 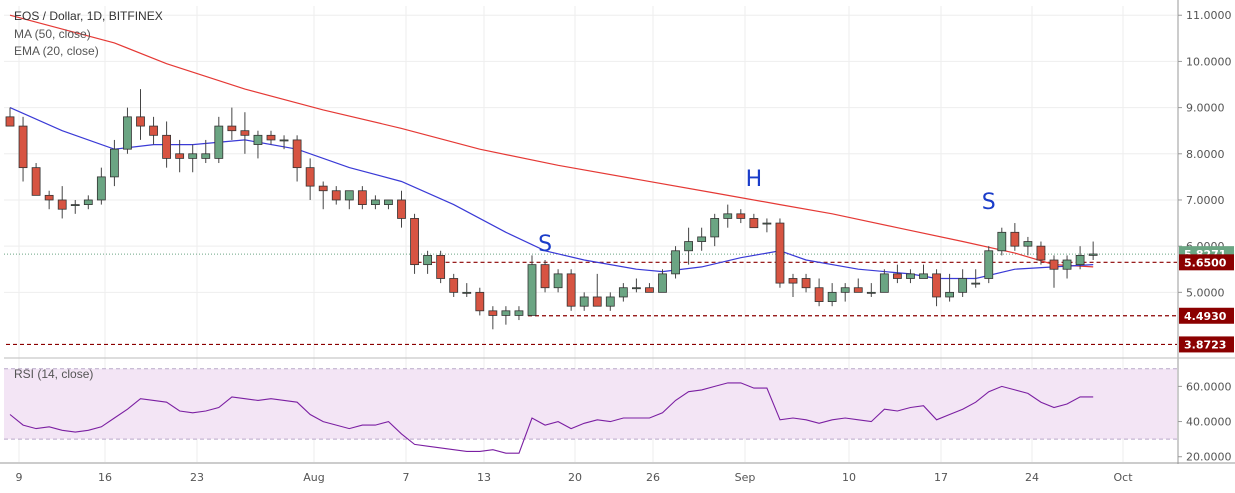 What do you see at coordinates (1209, 457) in the screenshot?
I see `rsi-tick-label: 20.0000` at bounding box center [1209, 457].